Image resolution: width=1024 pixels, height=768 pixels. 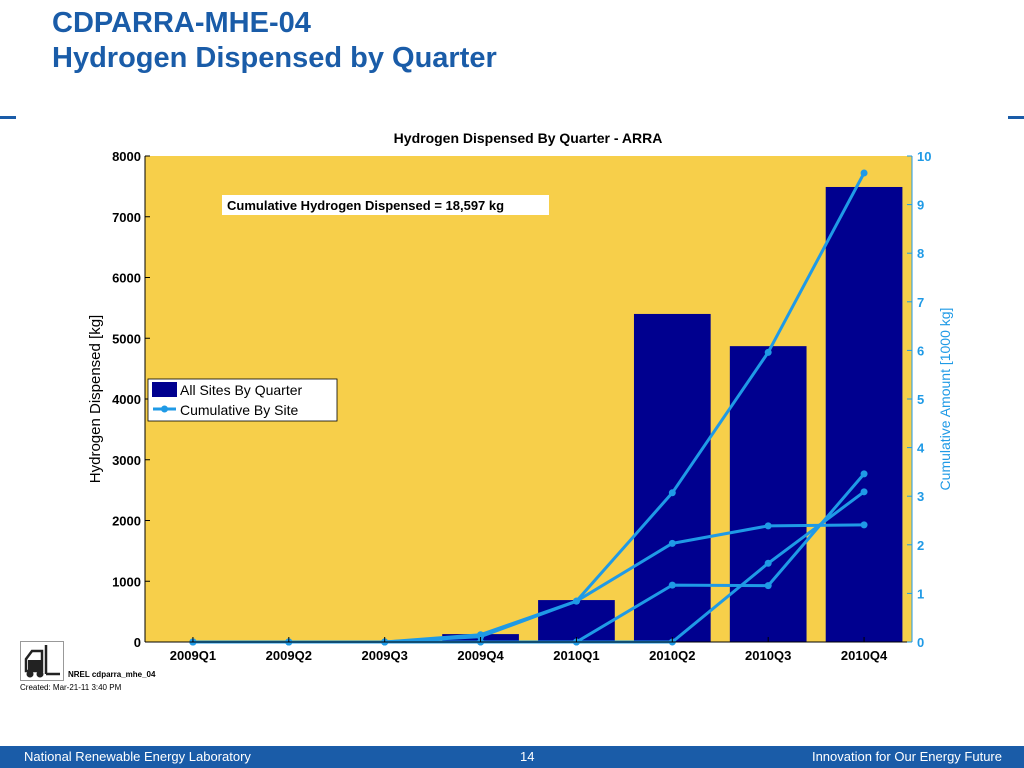 I want to click on x-tick-label: 2009Q4, so click(x=480, y=655).